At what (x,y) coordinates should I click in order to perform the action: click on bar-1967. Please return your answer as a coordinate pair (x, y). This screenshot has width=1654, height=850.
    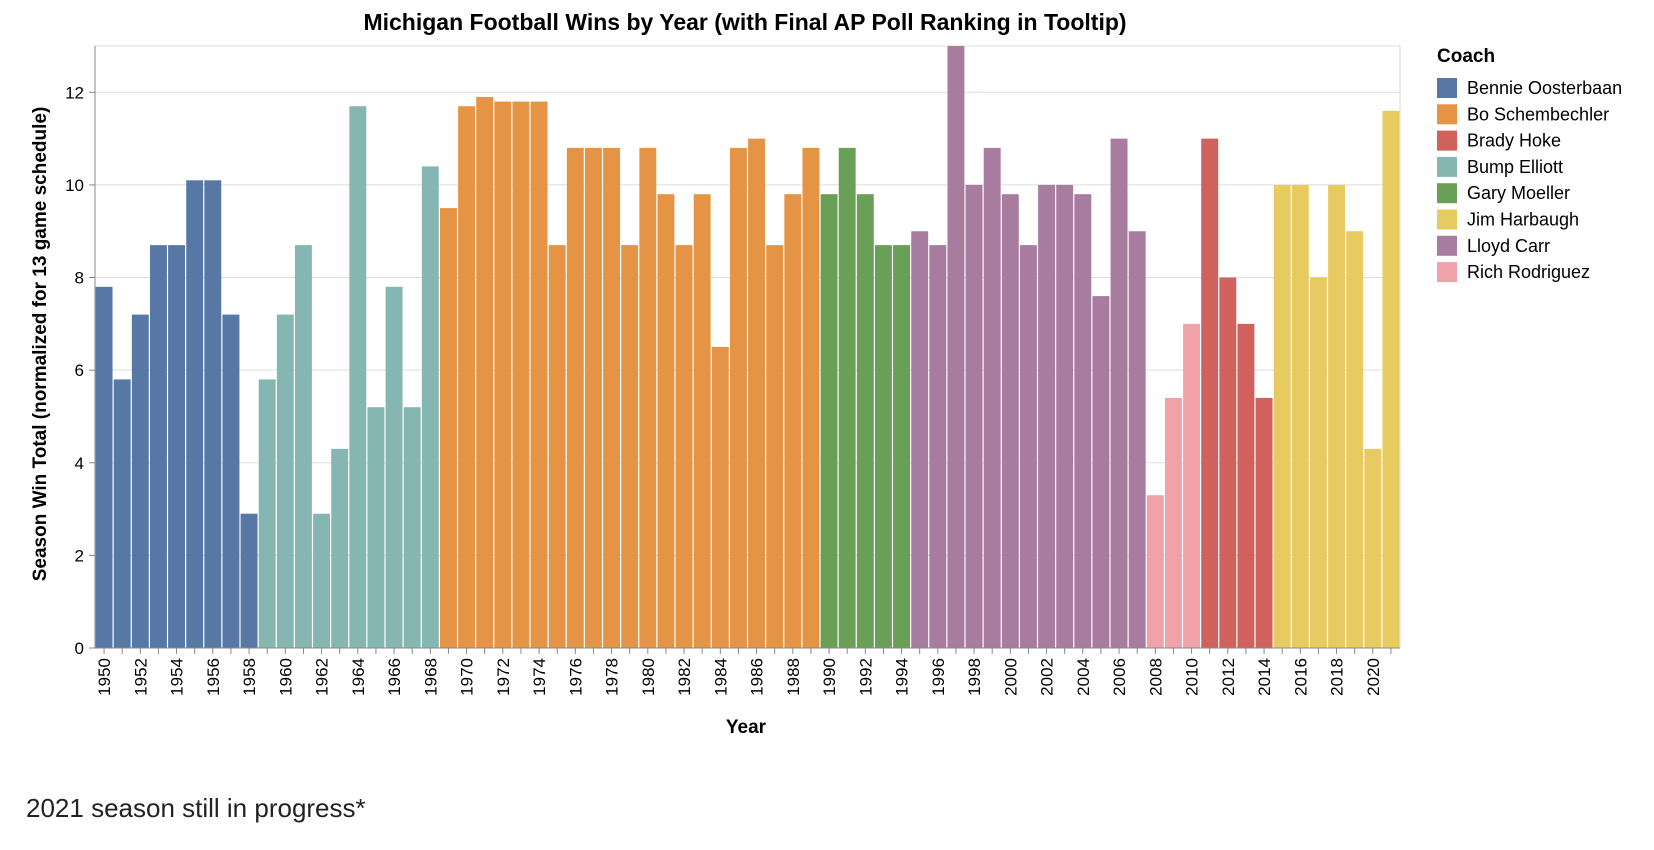
    Looking at the image, I should click on (412, 527).